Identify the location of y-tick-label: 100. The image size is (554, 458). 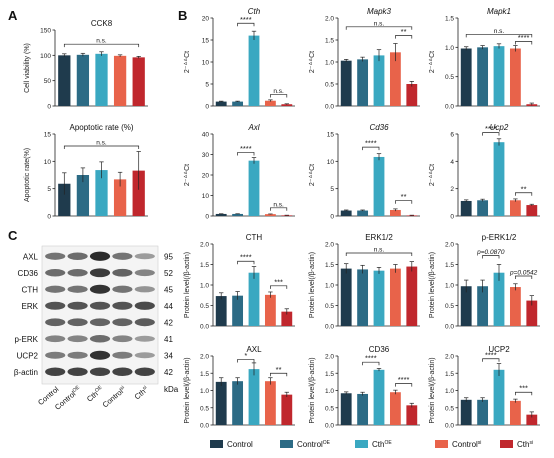
(45, 56).